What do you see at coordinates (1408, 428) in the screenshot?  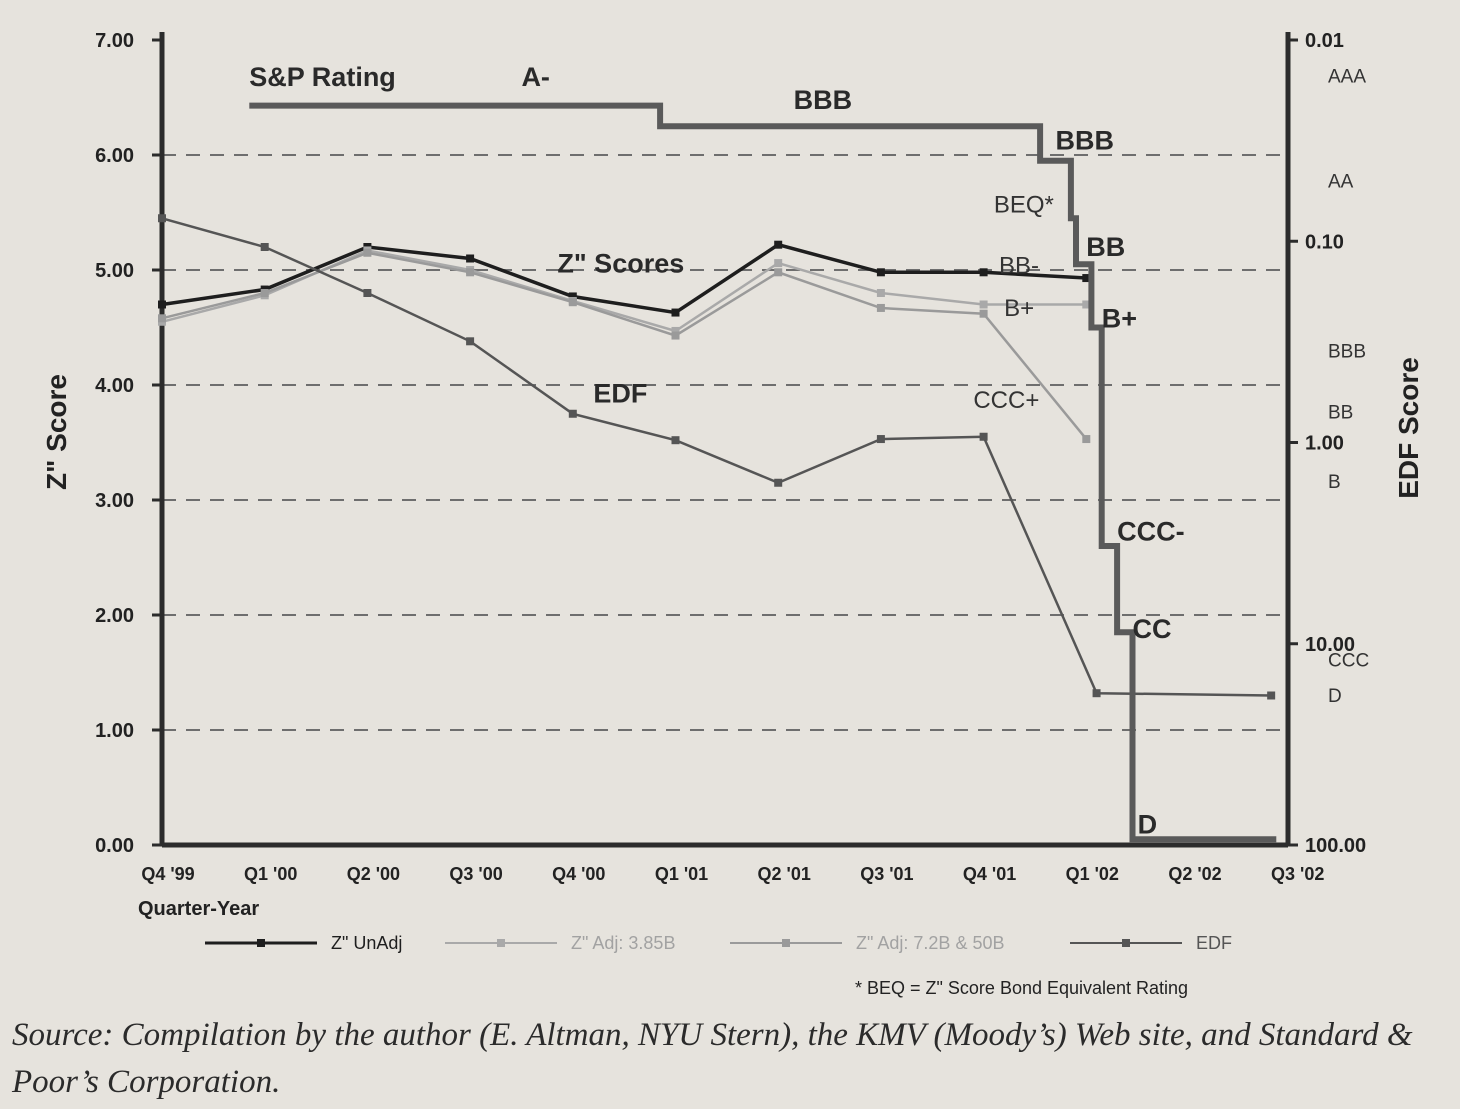 I see `y2-axis-title: EDF Score` at bounding box center [1408, 428].